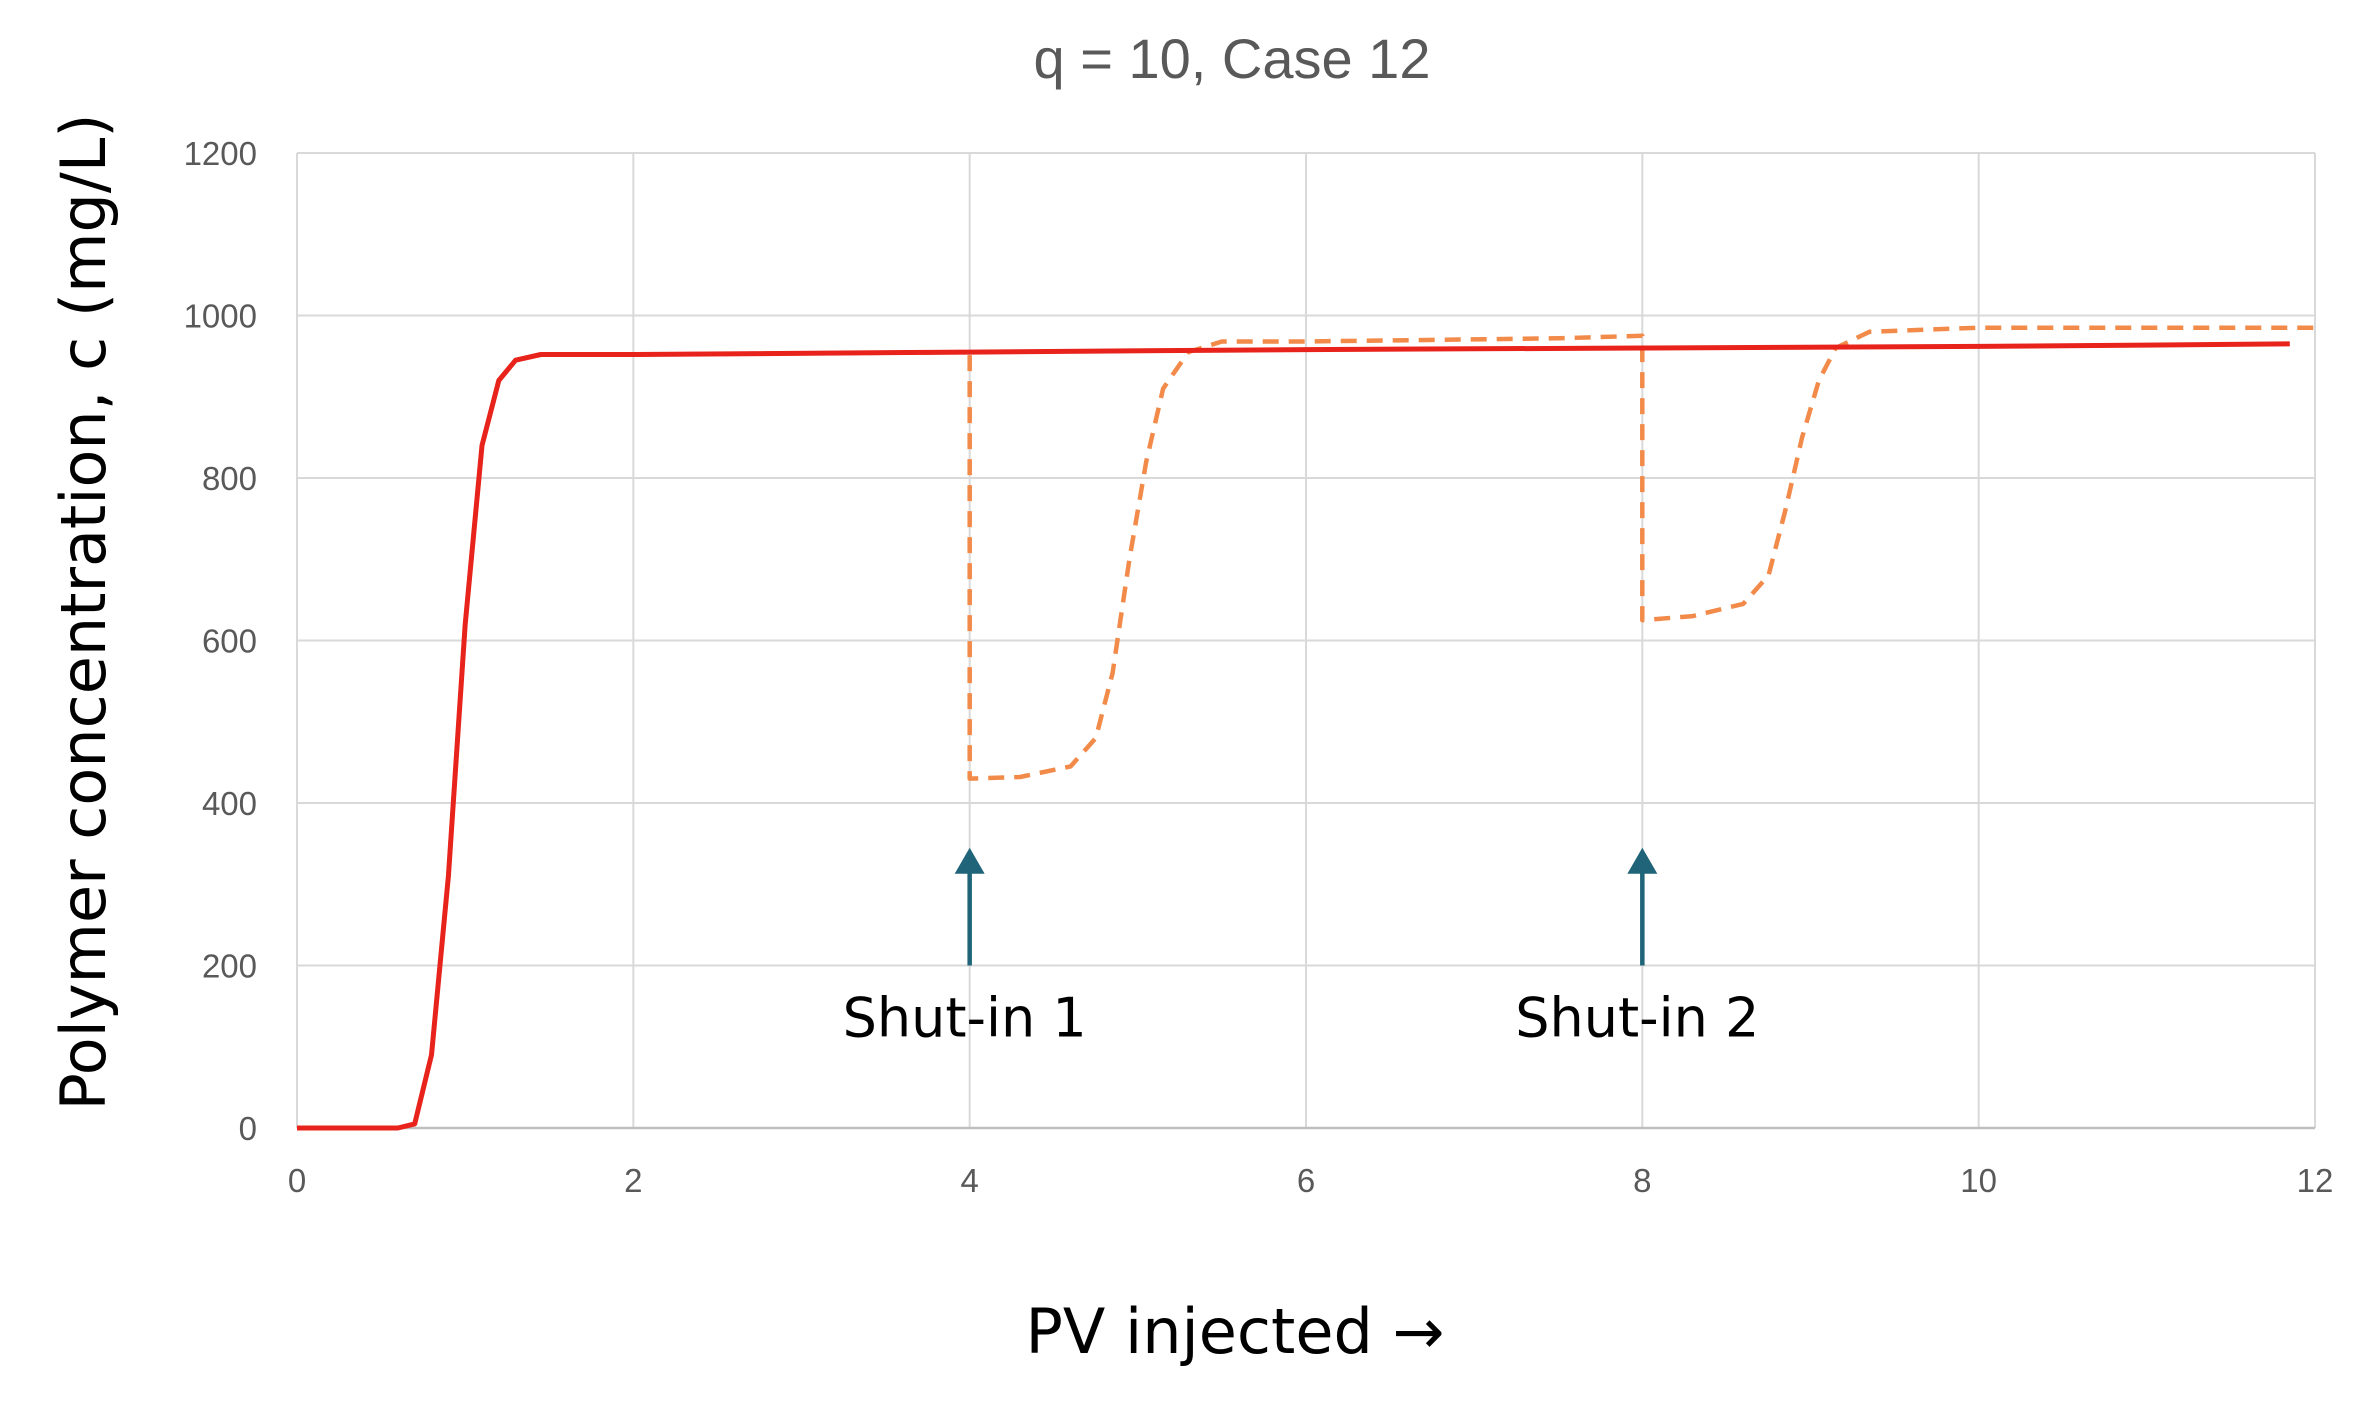 The height and width of the screenshot is (1419, 2370). What do you see at coordinates (969, 1180) in the screenshot?
I see `x-tick-label: 4` at bounding box center [969, 1180].